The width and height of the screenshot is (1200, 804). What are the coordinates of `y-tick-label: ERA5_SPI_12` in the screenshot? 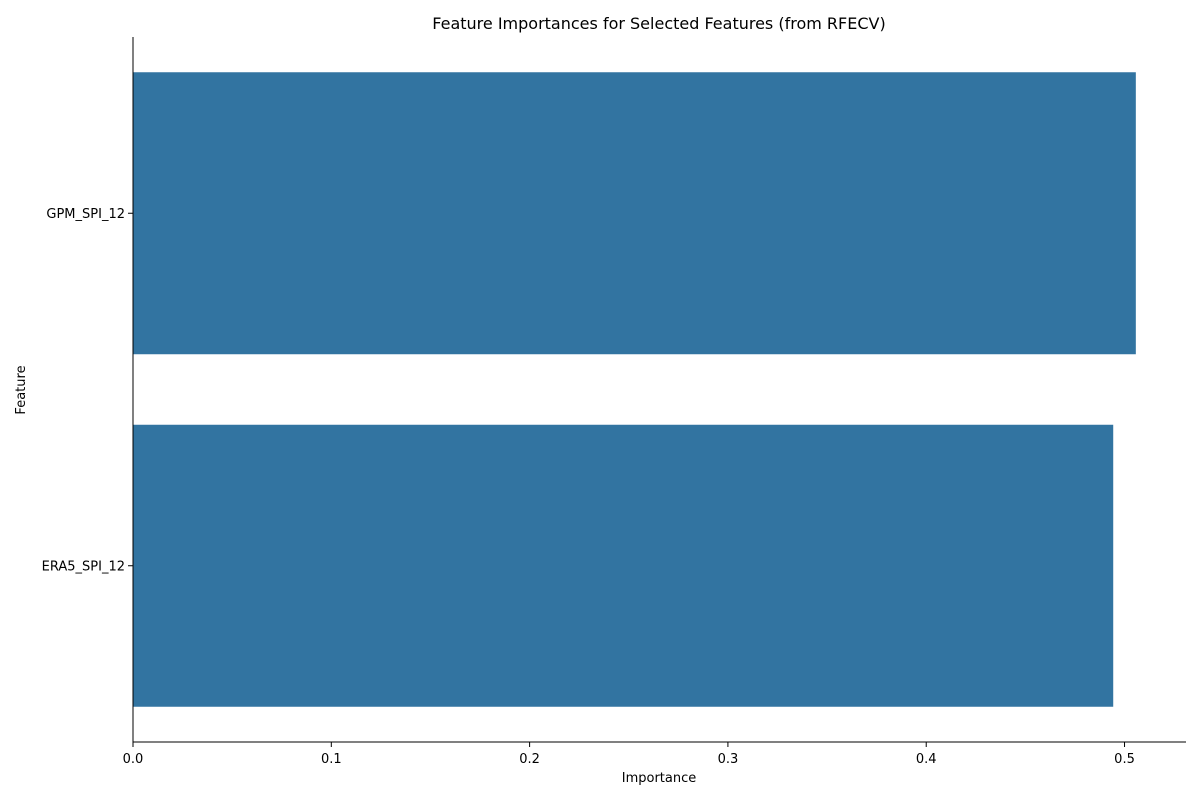 It's located at (83, 566).